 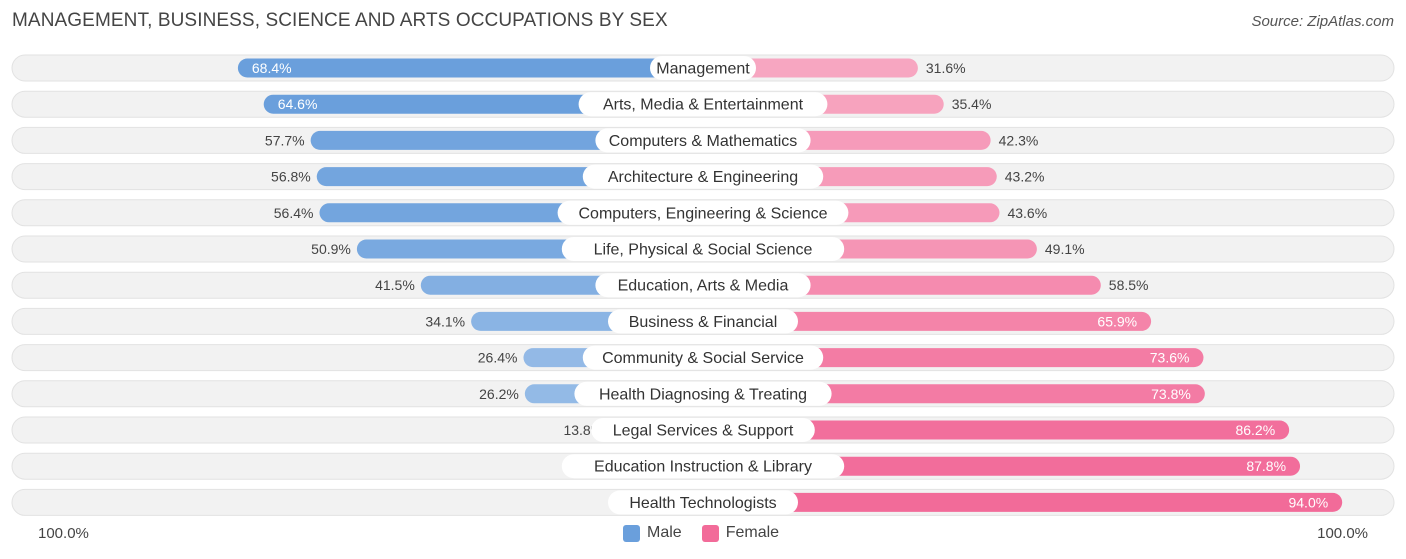 I want to click on category-label: Computers, Engineering & Science, so click(x=702, y=213).